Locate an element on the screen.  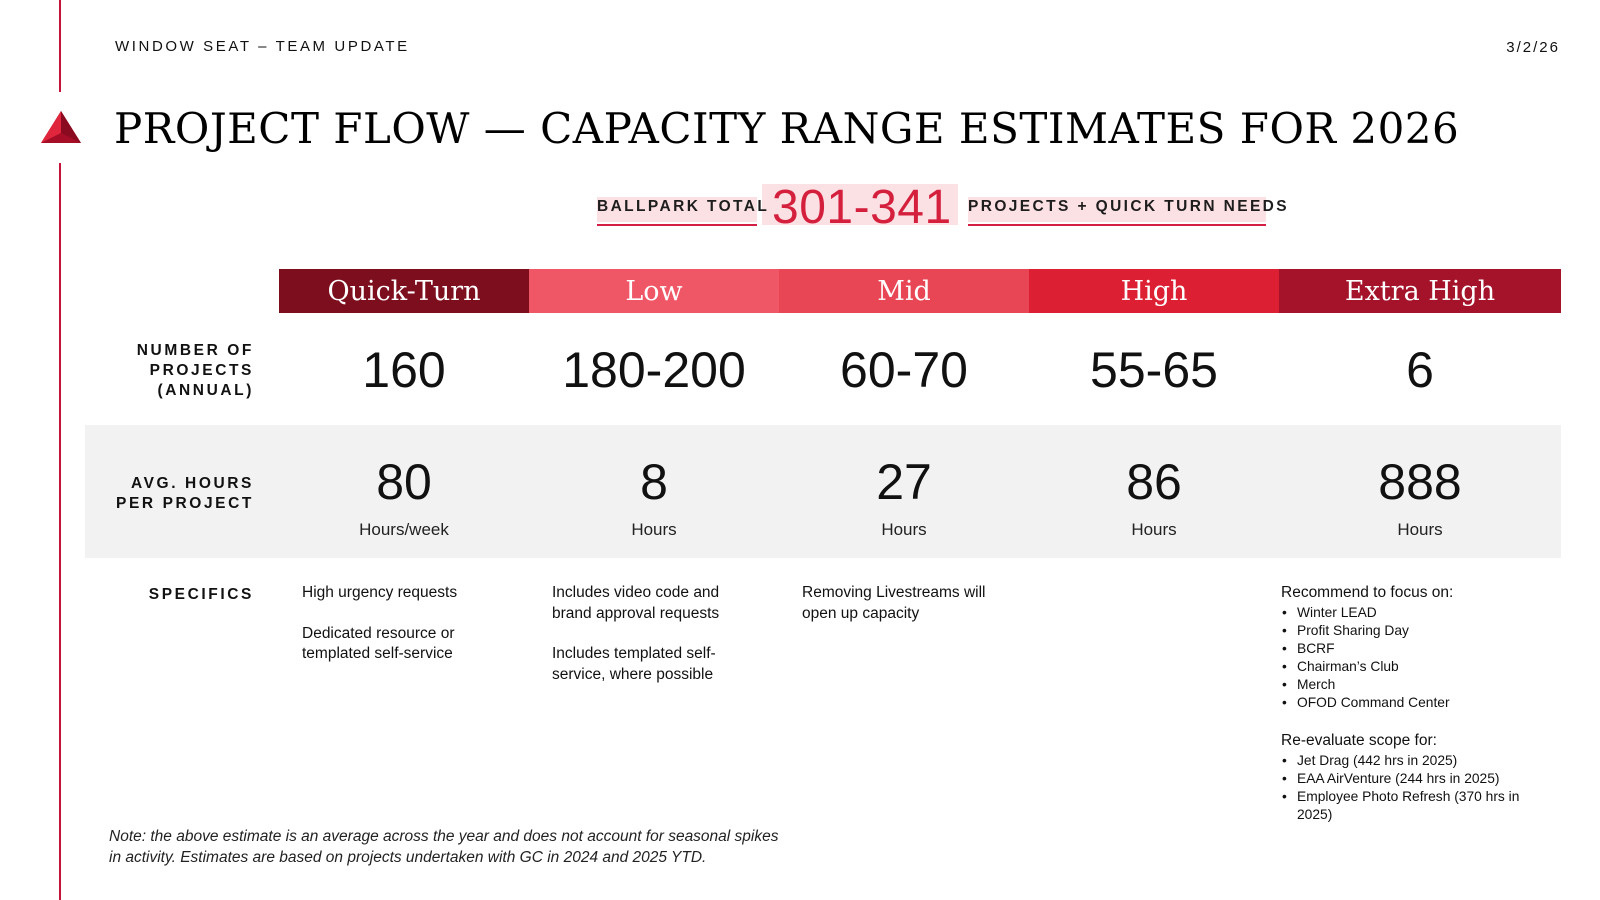
projects-quick-turn: 160 is located at coordinates (404, 370).